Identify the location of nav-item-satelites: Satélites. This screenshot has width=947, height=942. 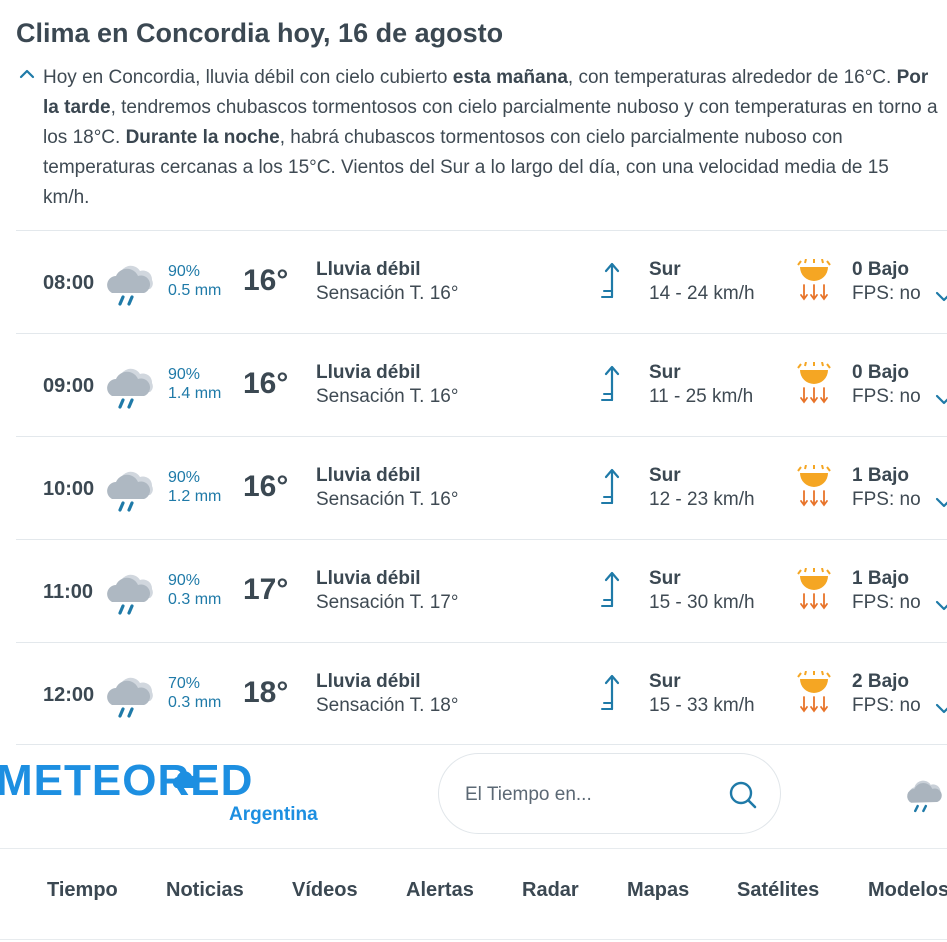
(778, 890).